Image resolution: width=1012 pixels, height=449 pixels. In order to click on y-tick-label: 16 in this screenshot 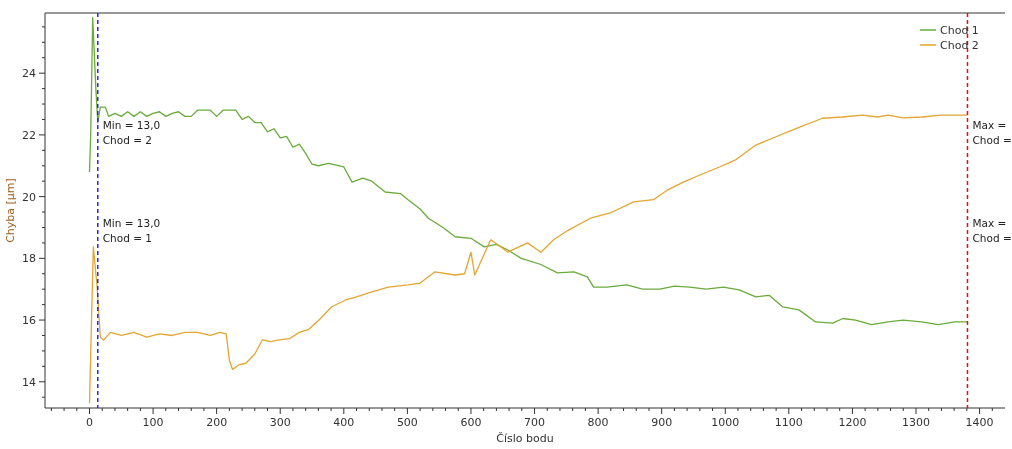, I will do `click(29, 321)`.